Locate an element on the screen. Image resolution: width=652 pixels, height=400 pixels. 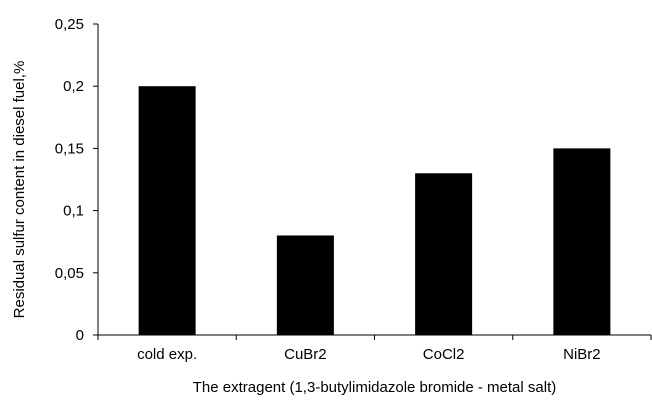
x-tick-label: NiBr2 is located at coordinates (582, 354).